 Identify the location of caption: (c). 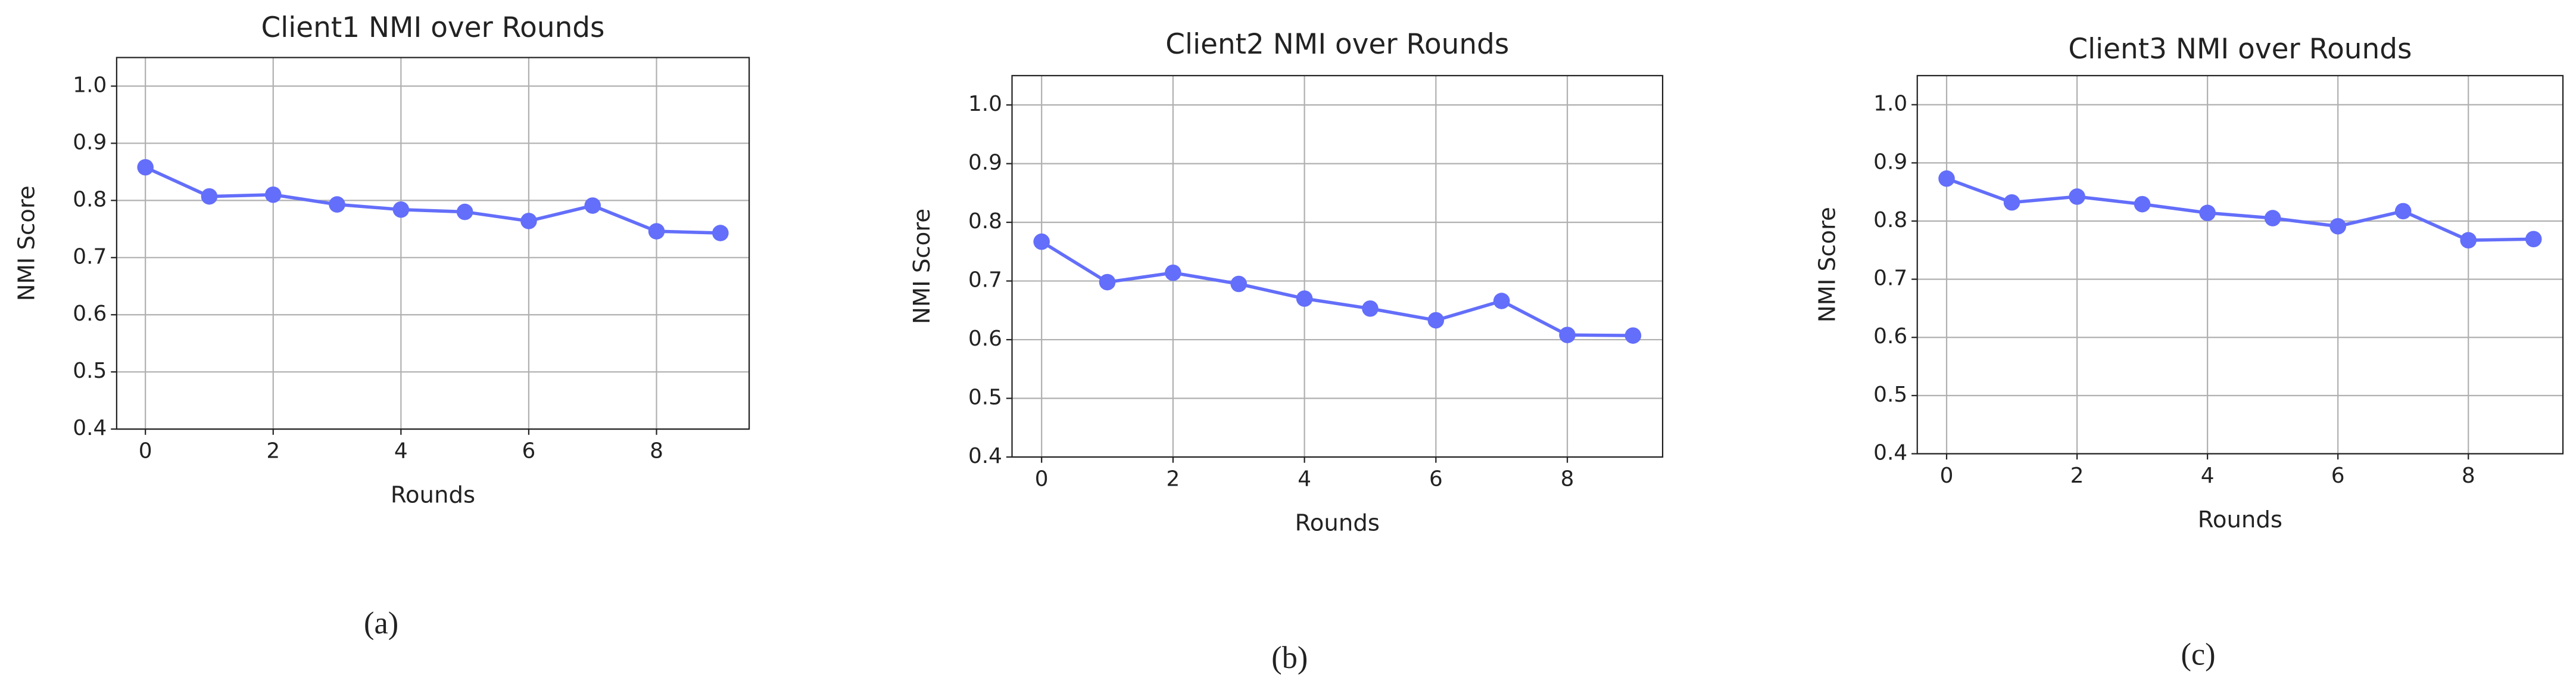
(2198, 655).